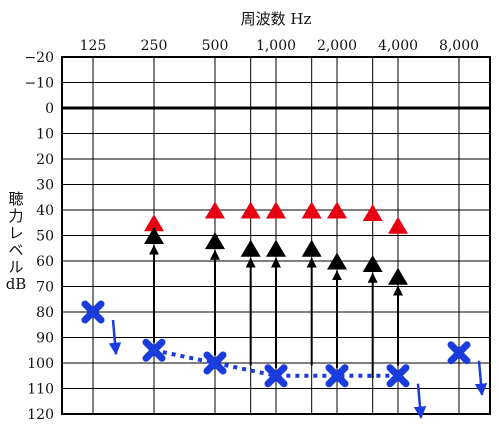  What do you see at coordinates (45, 186) in the screenshot?
I see `y-tick-label: 30` at bounding box center [45, 186].